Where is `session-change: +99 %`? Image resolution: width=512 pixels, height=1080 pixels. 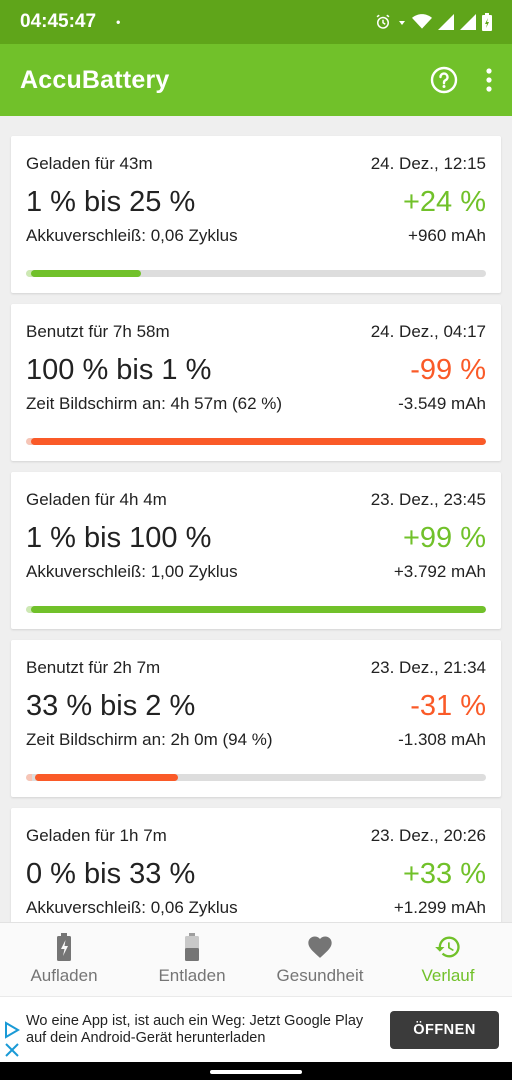 session-change: +99 % is located at coordinates (444, 538).